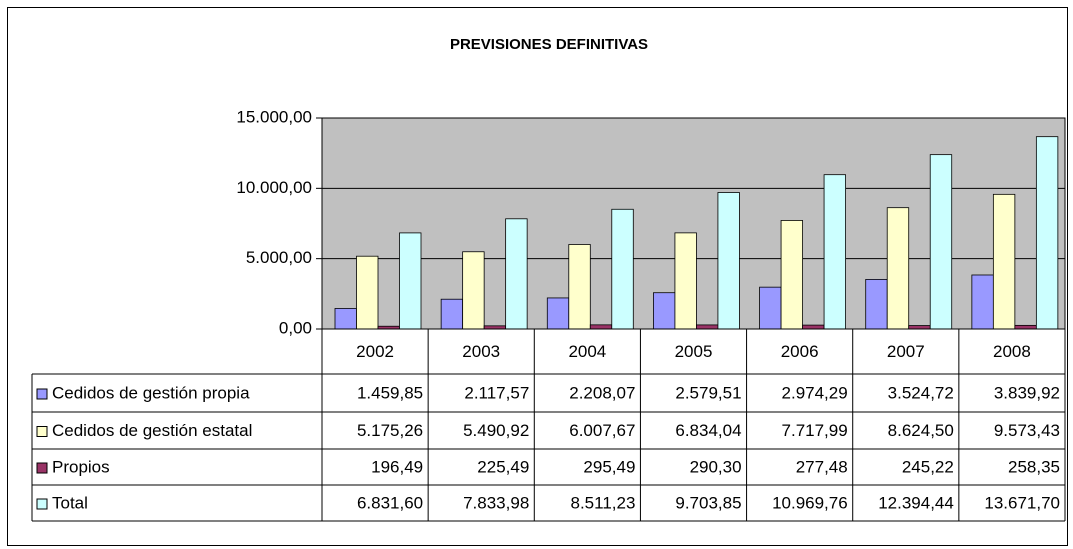  I want to click on y-tick-label: 10.000,00, so click(274, 187).